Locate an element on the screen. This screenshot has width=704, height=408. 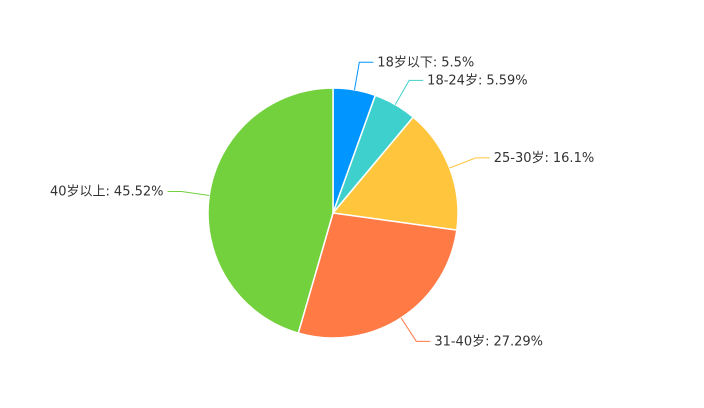
slice-category: 31-40岁: is located at coordinates (461, 341).